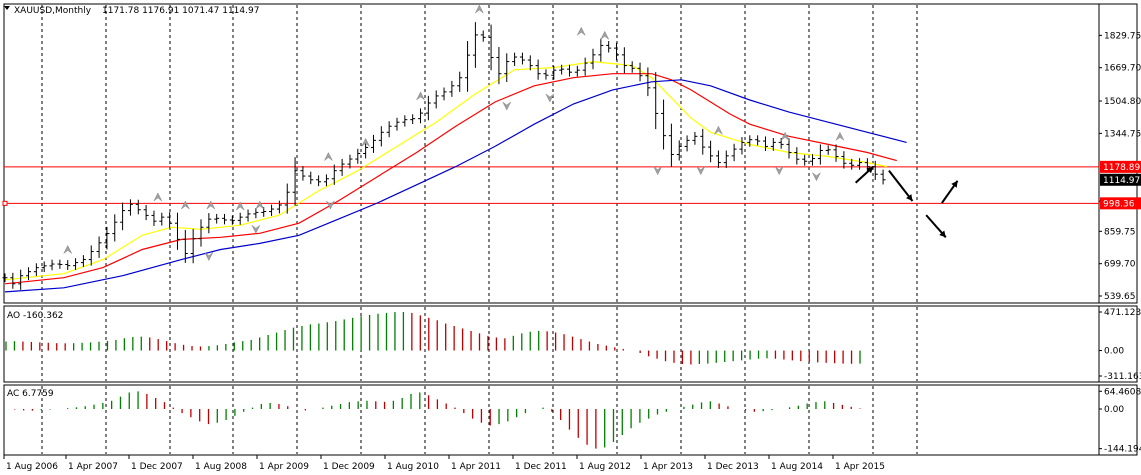  What do you see at coordinates (349, 467) in the screenshot?
I see `x-tick-label: 1 Dec 2009` at bounding box center [349, 467].